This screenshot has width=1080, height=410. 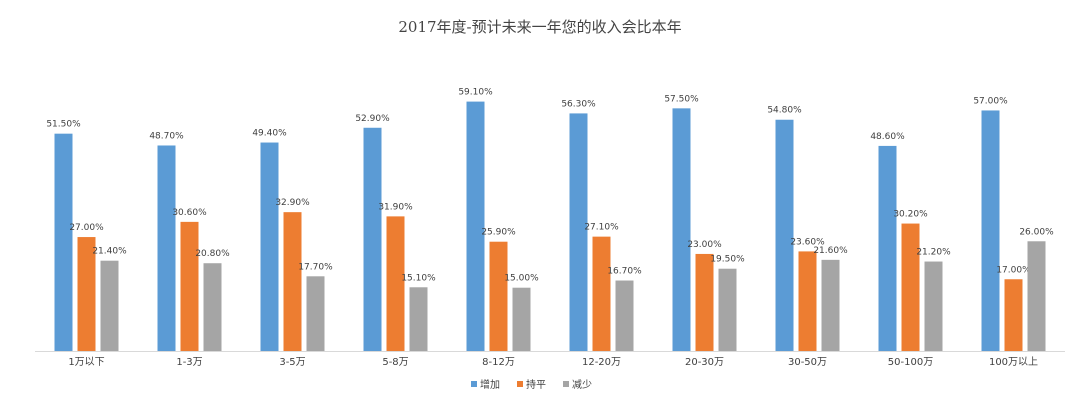 I want to click on data-label-1-6: 56.30%, so click(x=578, y=104).